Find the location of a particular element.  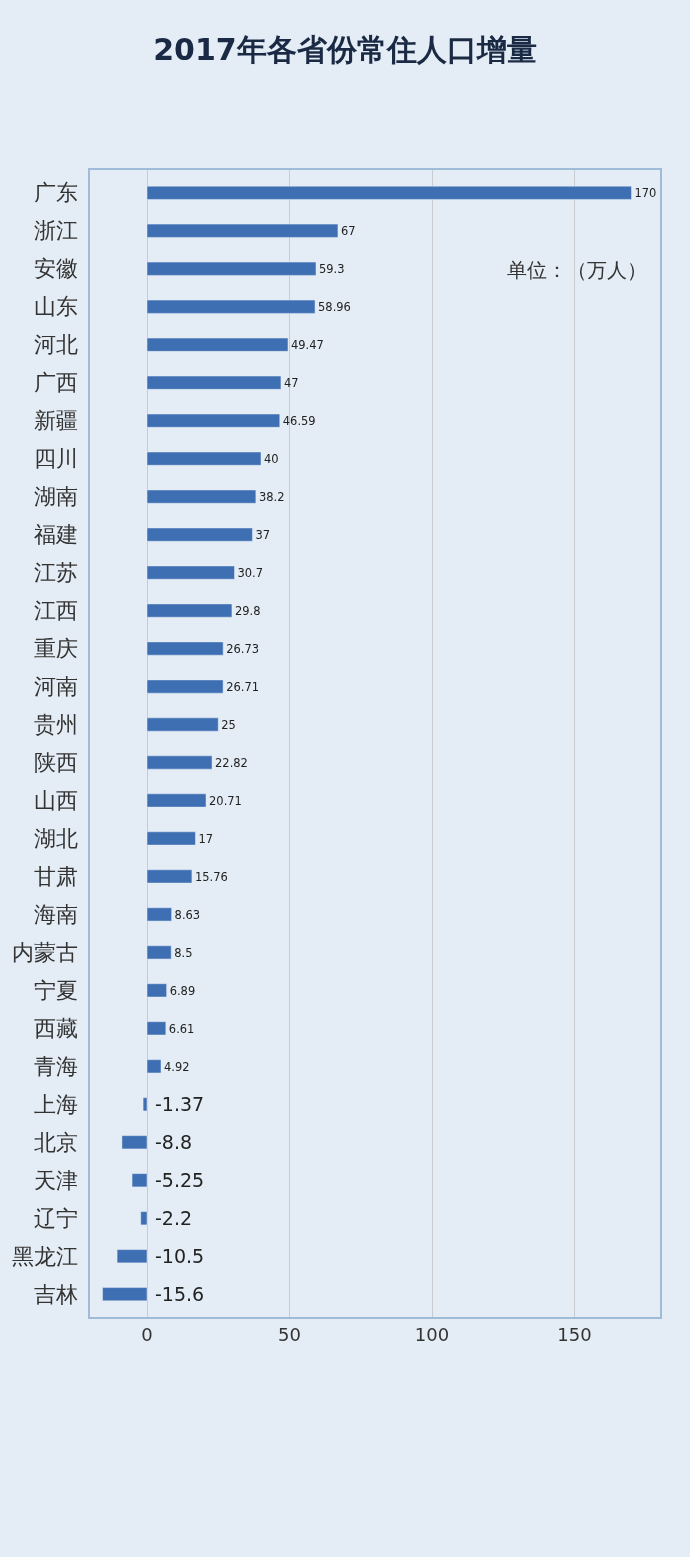

y-tick-label: 广东 is located at coordinates (55, 193).